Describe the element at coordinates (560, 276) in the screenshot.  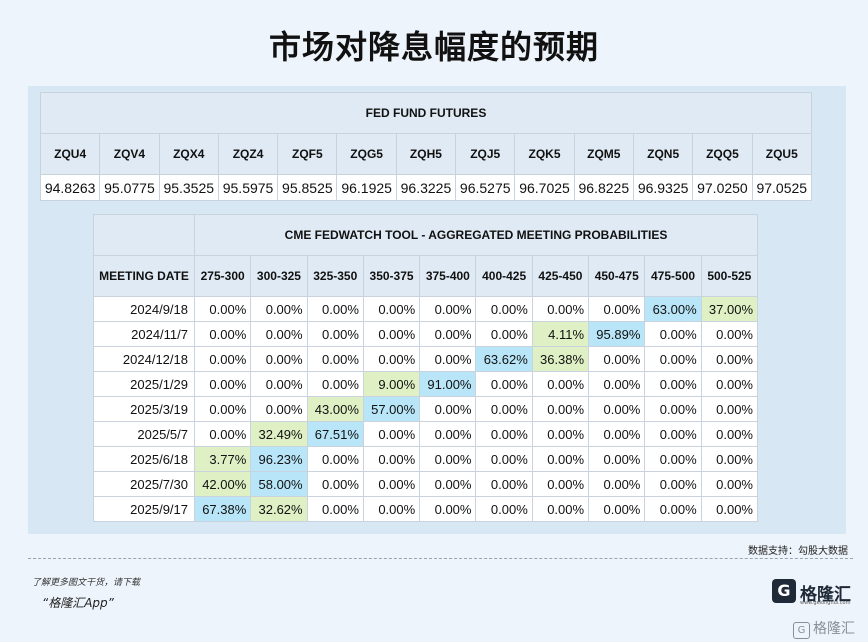
I see `rate-range-header: 425-450` at that location.